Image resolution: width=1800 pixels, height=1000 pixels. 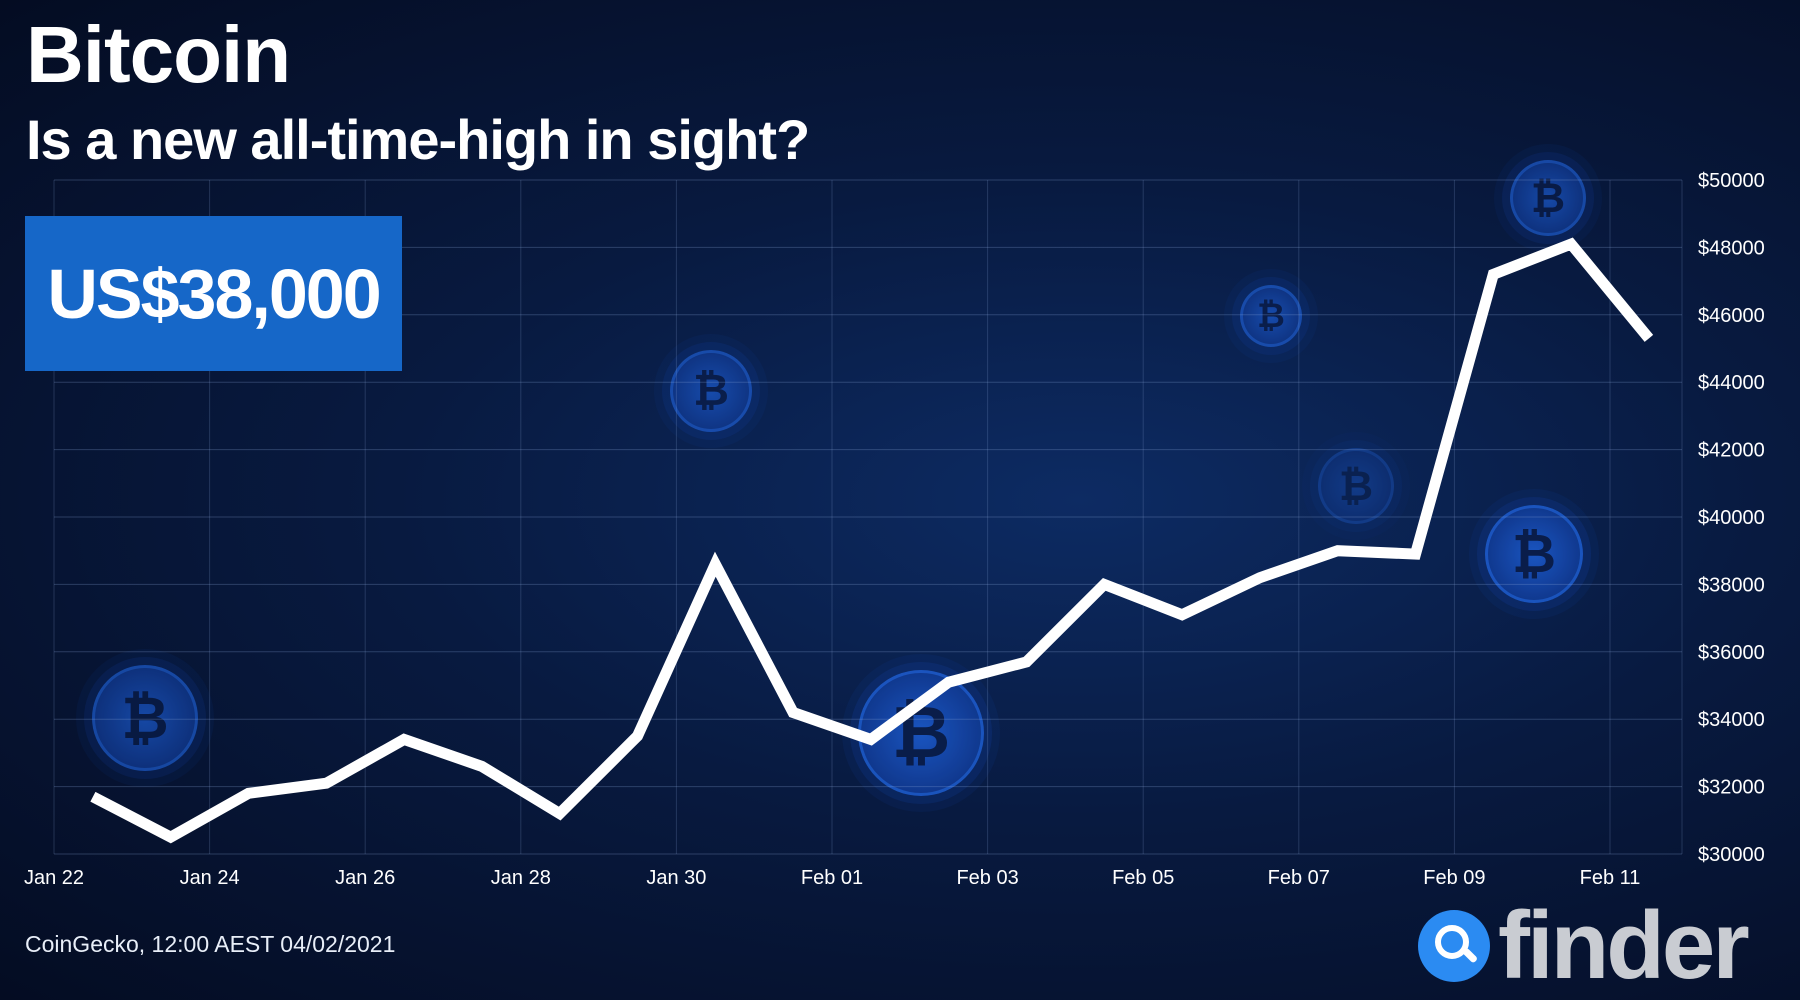 What do you see at coordinates (1731, 788) in the screenshot?
I see `y-tick-label: $32000` at bounding box center [1731, 788].